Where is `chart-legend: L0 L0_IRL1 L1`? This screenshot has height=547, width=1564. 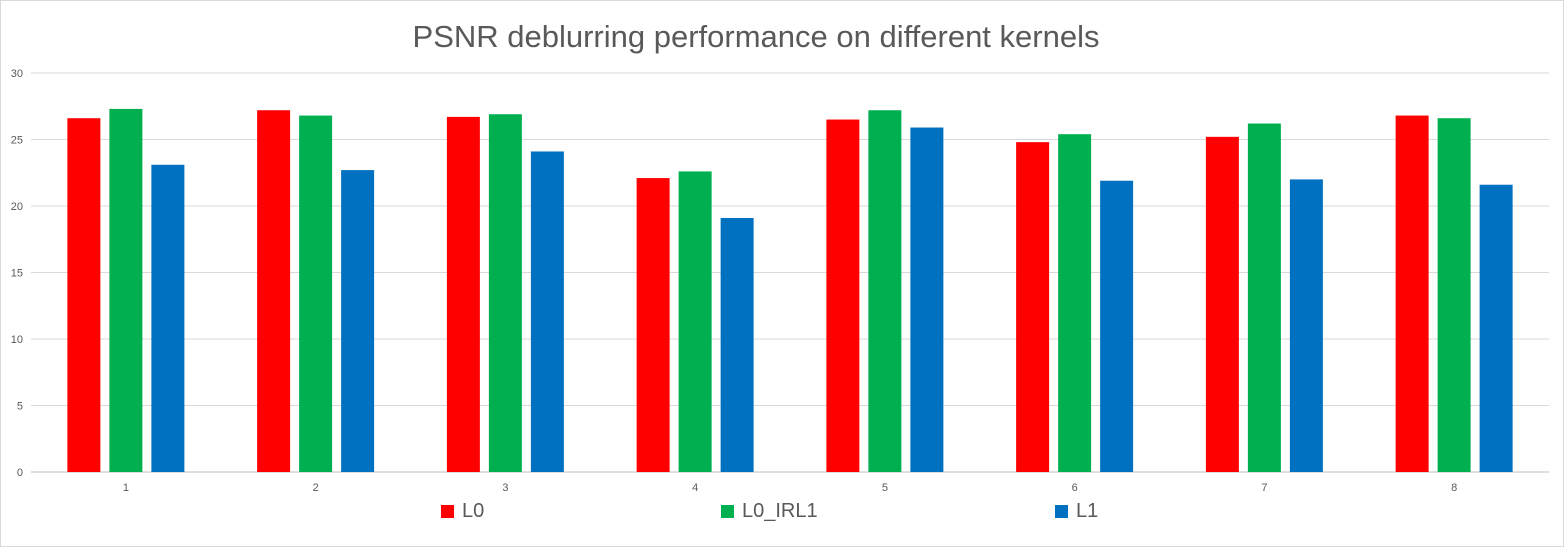
chart-legend: L0 L0_IRL1 L1 is located at coordinates (782, 515).